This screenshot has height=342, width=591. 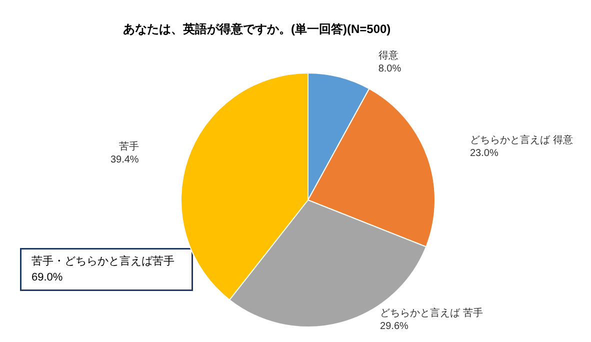 What do you see at coordinates (103, 269) in the screenshot?
I see `text: 苦手・どちらかと言えば苦手 69.0%` at bounding box center [103, 269].